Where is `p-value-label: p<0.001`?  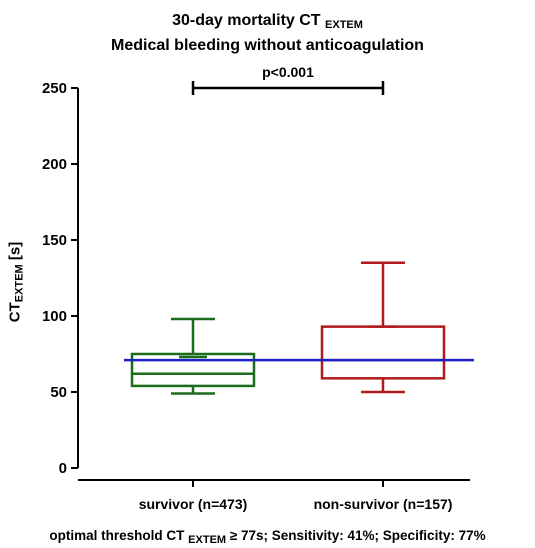 p-value-label: p<0.001 is located at coordinates (288, 72).